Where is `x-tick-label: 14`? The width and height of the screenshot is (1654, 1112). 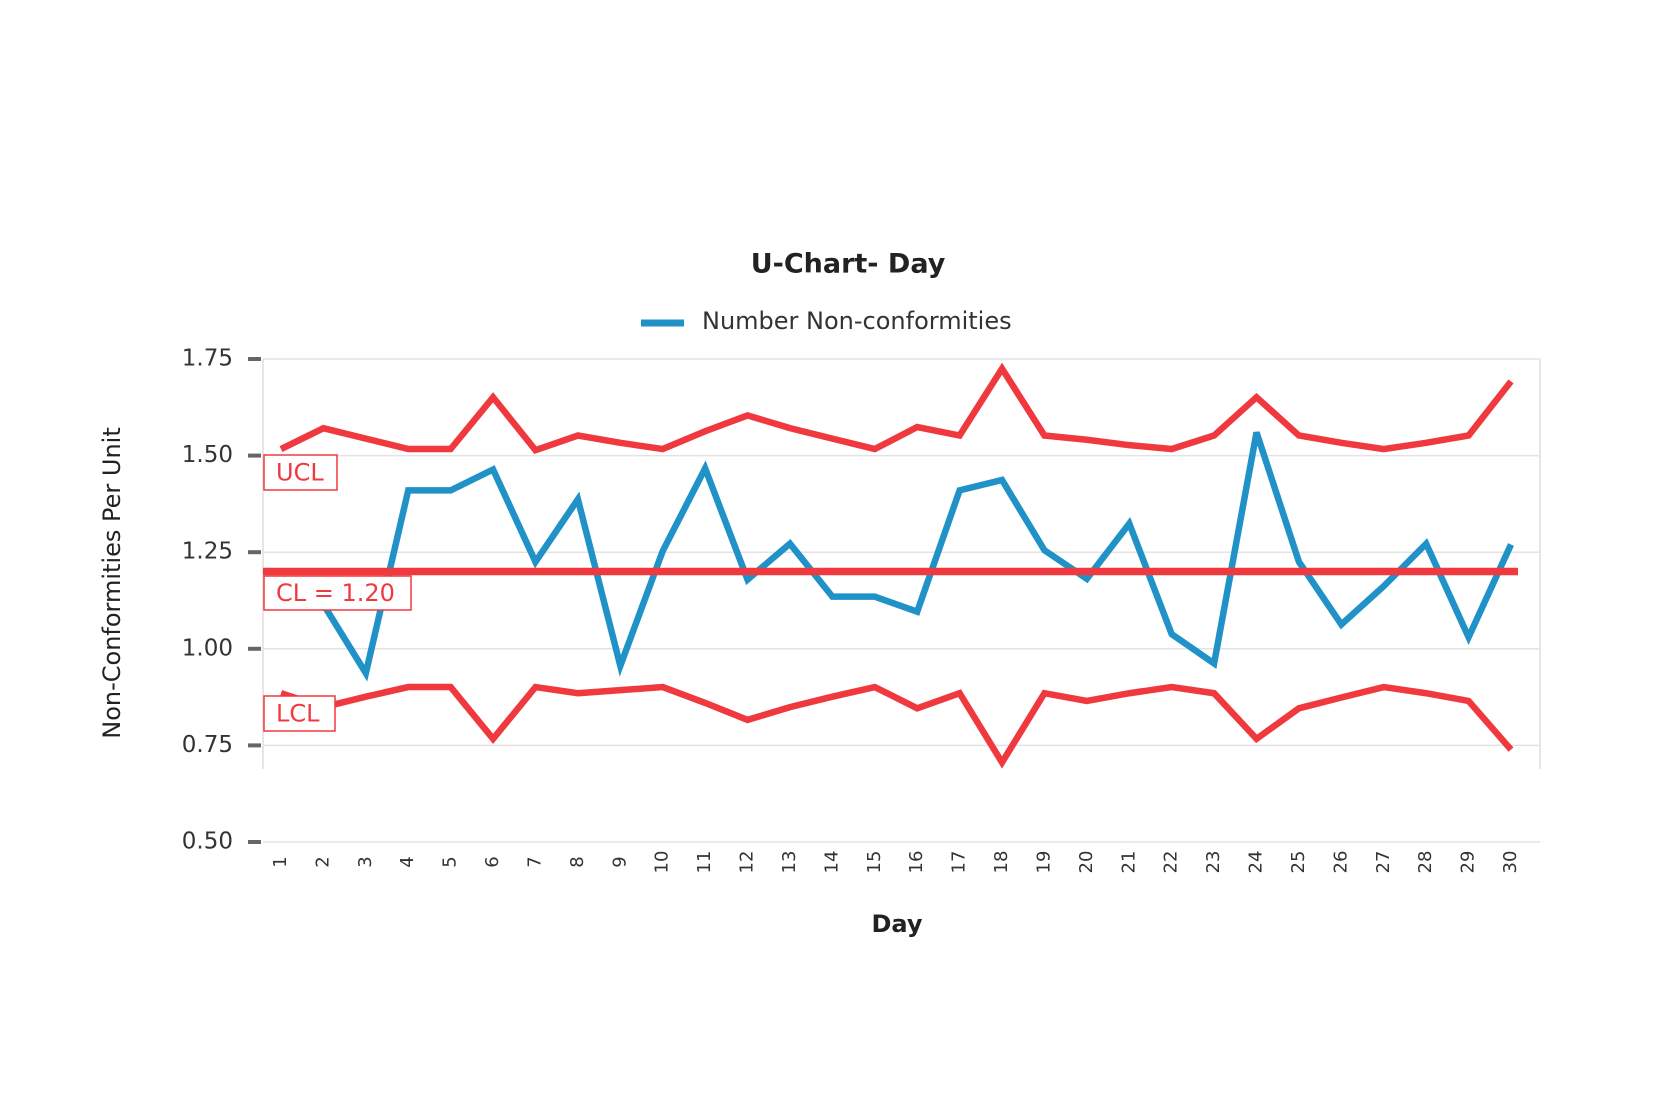
x-tick-label: 14 is located at coordinates (831, 862).